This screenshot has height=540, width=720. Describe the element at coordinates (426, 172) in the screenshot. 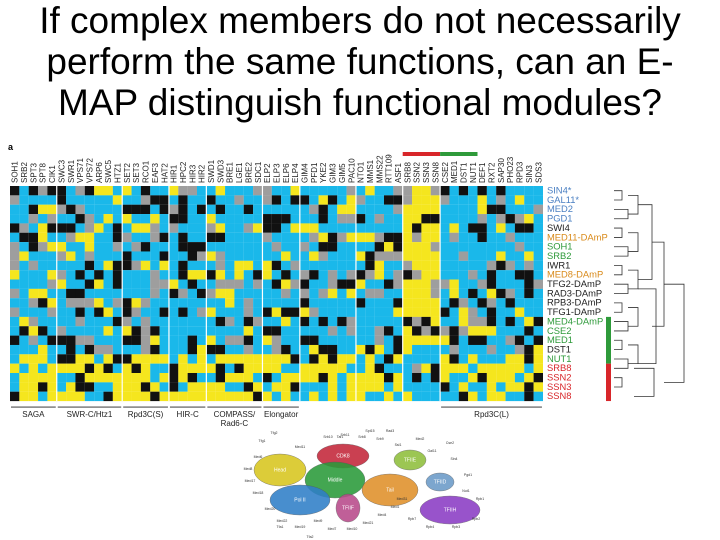

I see `column-label: SSN3` at that location.